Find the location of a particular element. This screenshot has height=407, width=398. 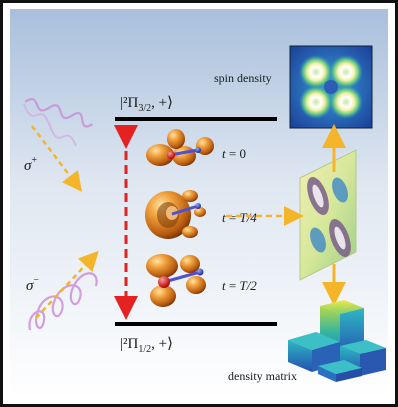

time-label-t1: t = T/4 is located at coordinates (239, 217).